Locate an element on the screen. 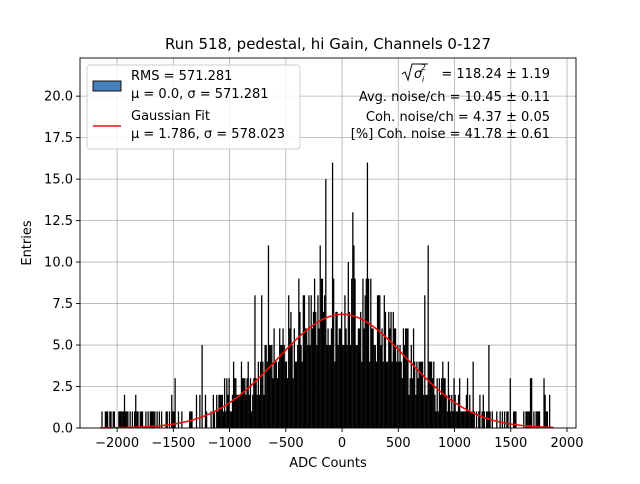 This screenshot has height=484, width=640. y-axis-label: Entries is located at coordinates (27, 243).